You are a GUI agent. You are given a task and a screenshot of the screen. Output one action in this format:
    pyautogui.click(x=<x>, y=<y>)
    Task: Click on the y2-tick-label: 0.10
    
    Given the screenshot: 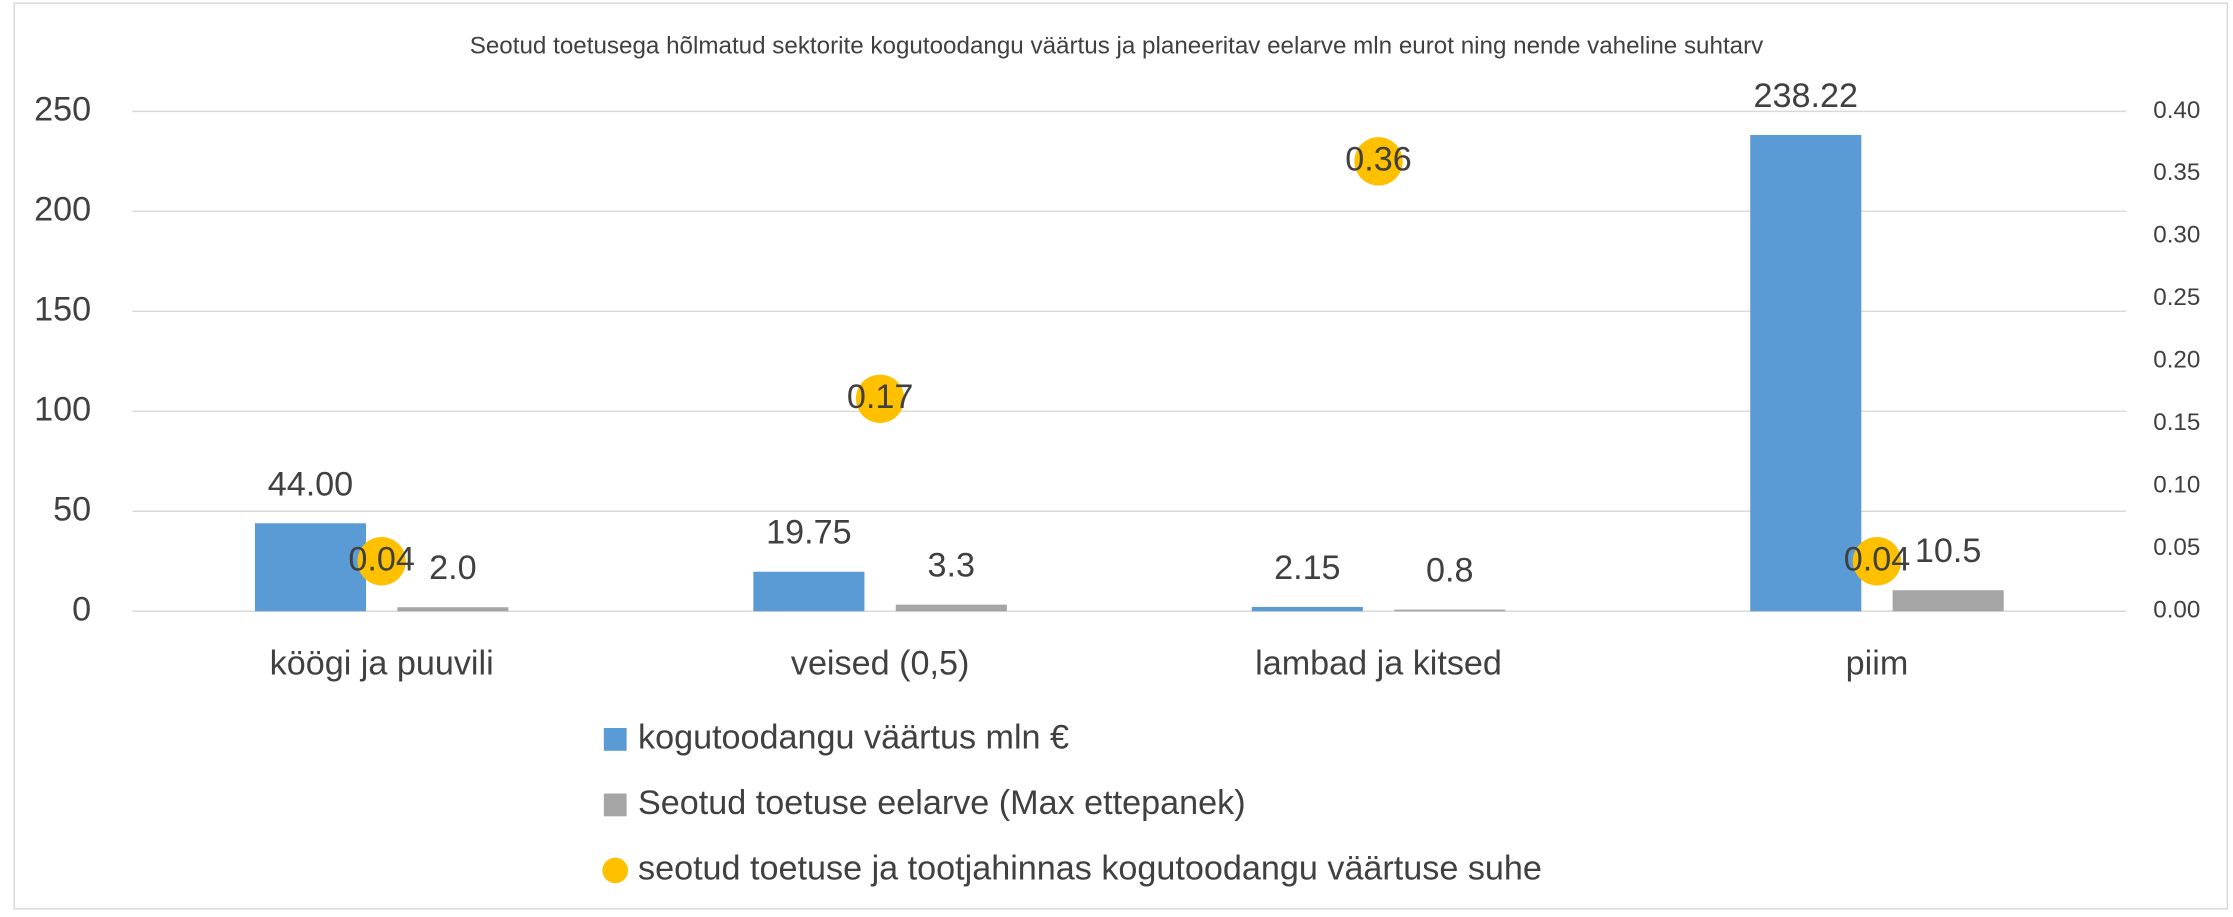 What is the action you would take?
    pyautogui.click(x=2176, y=485)
    